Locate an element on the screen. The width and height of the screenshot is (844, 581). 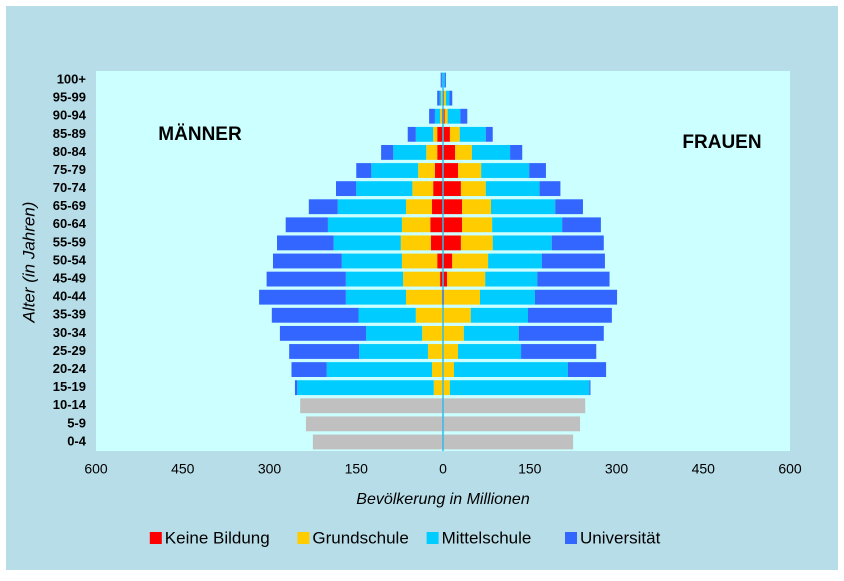
y-tick-label: 40-44 is located at coordinates (70, 296).